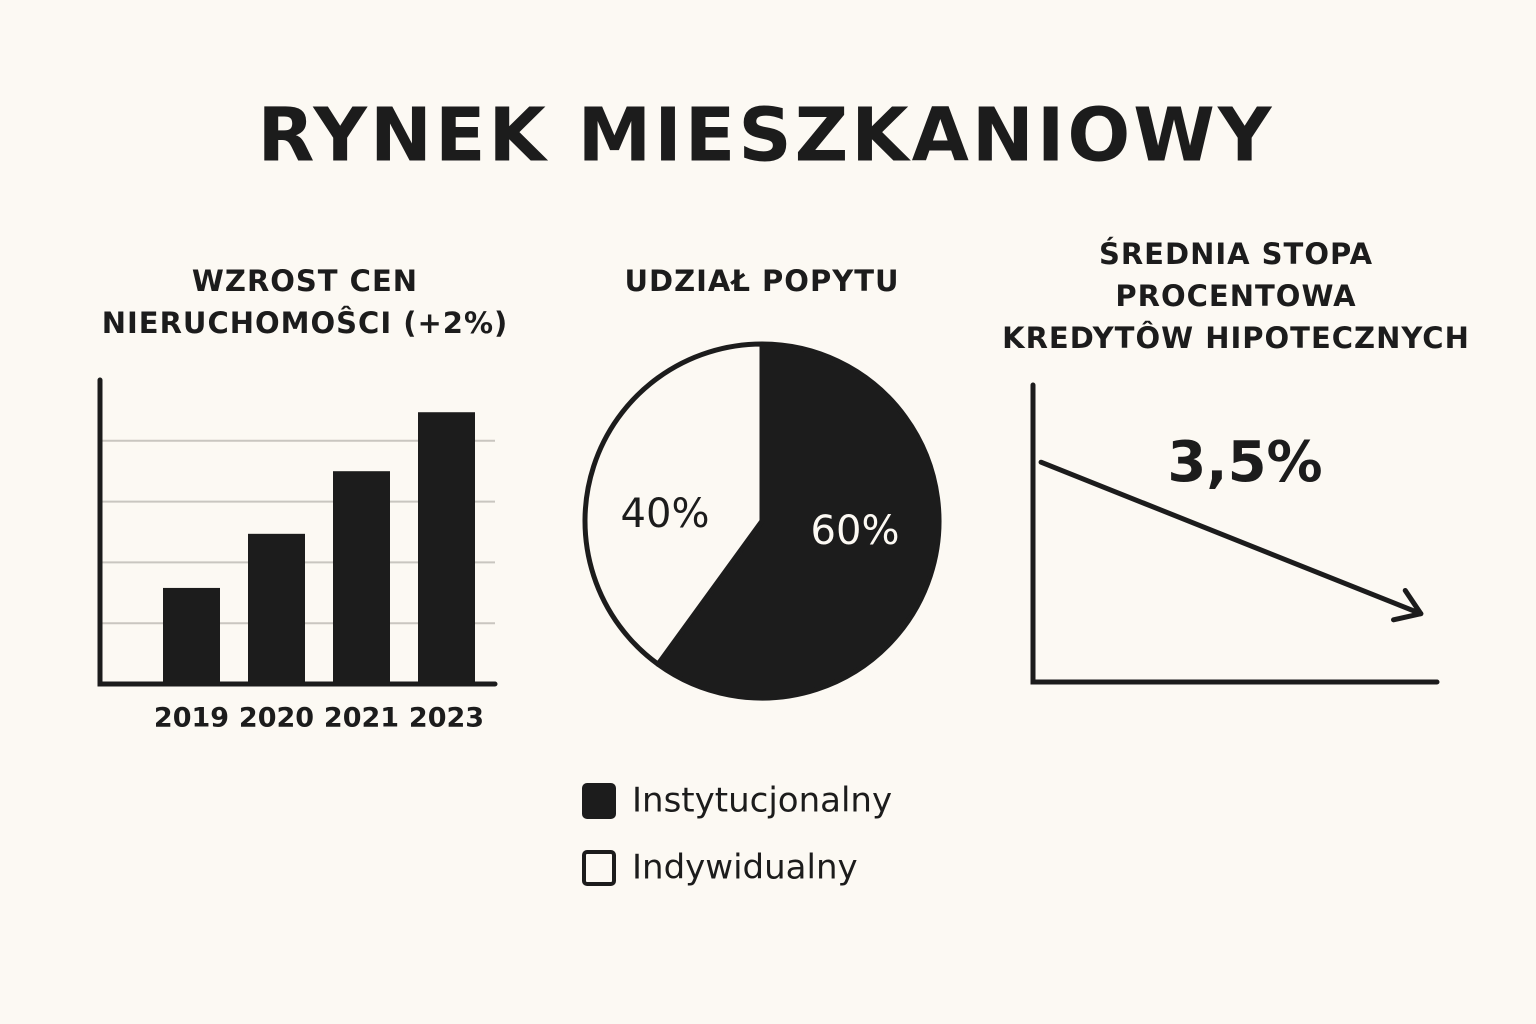  I want to click on chart-title: NIERUCHOMOŜCI (+2%), so click(305, 323).